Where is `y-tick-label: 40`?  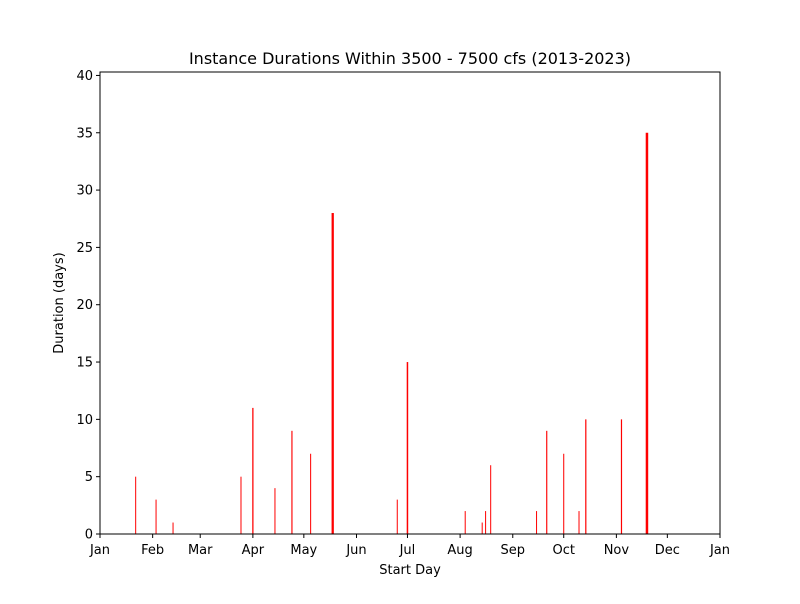
y-tick-label: 40 is located at coordinates (84, 76).